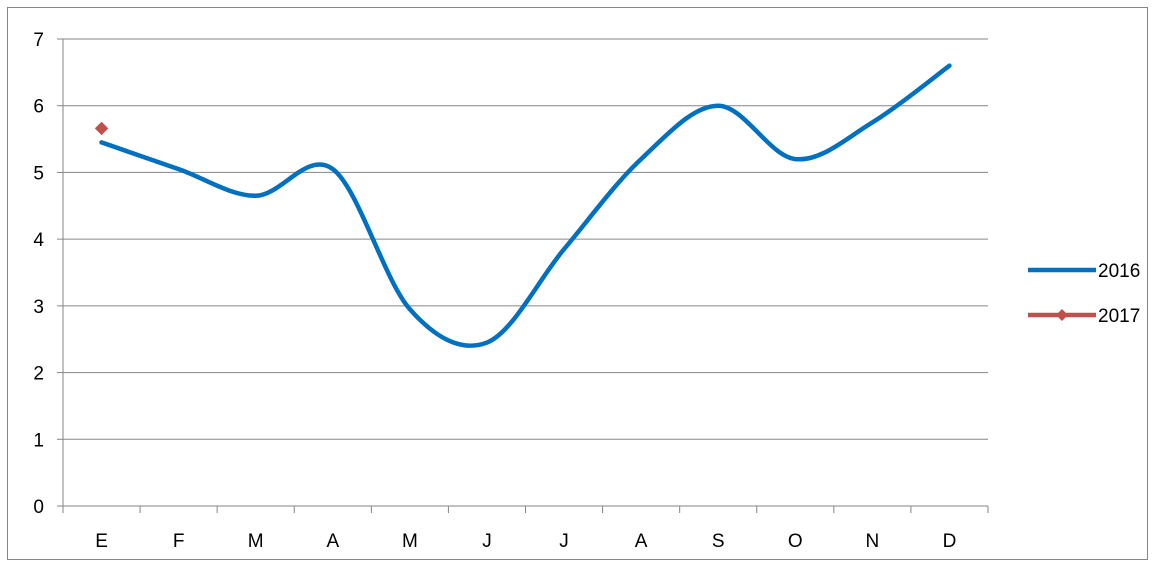  What do you see at coordinates (1084, 294) in the screenshot?
I see `legend: 2016 2017` at bounding box center [1084, 294].